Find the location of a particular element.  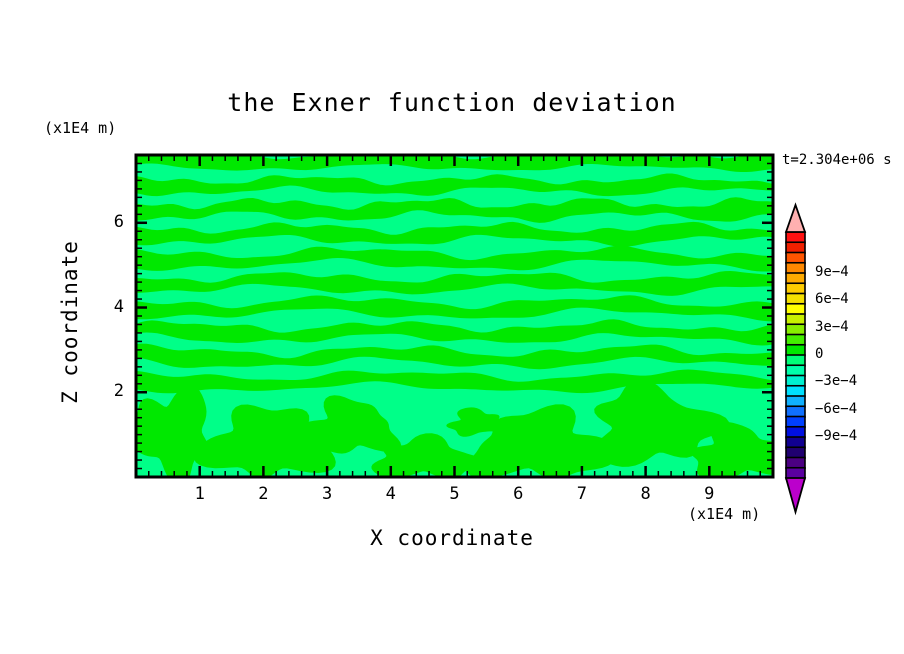

x-axis-title: X coordinate is located at coordinates (452, 538).